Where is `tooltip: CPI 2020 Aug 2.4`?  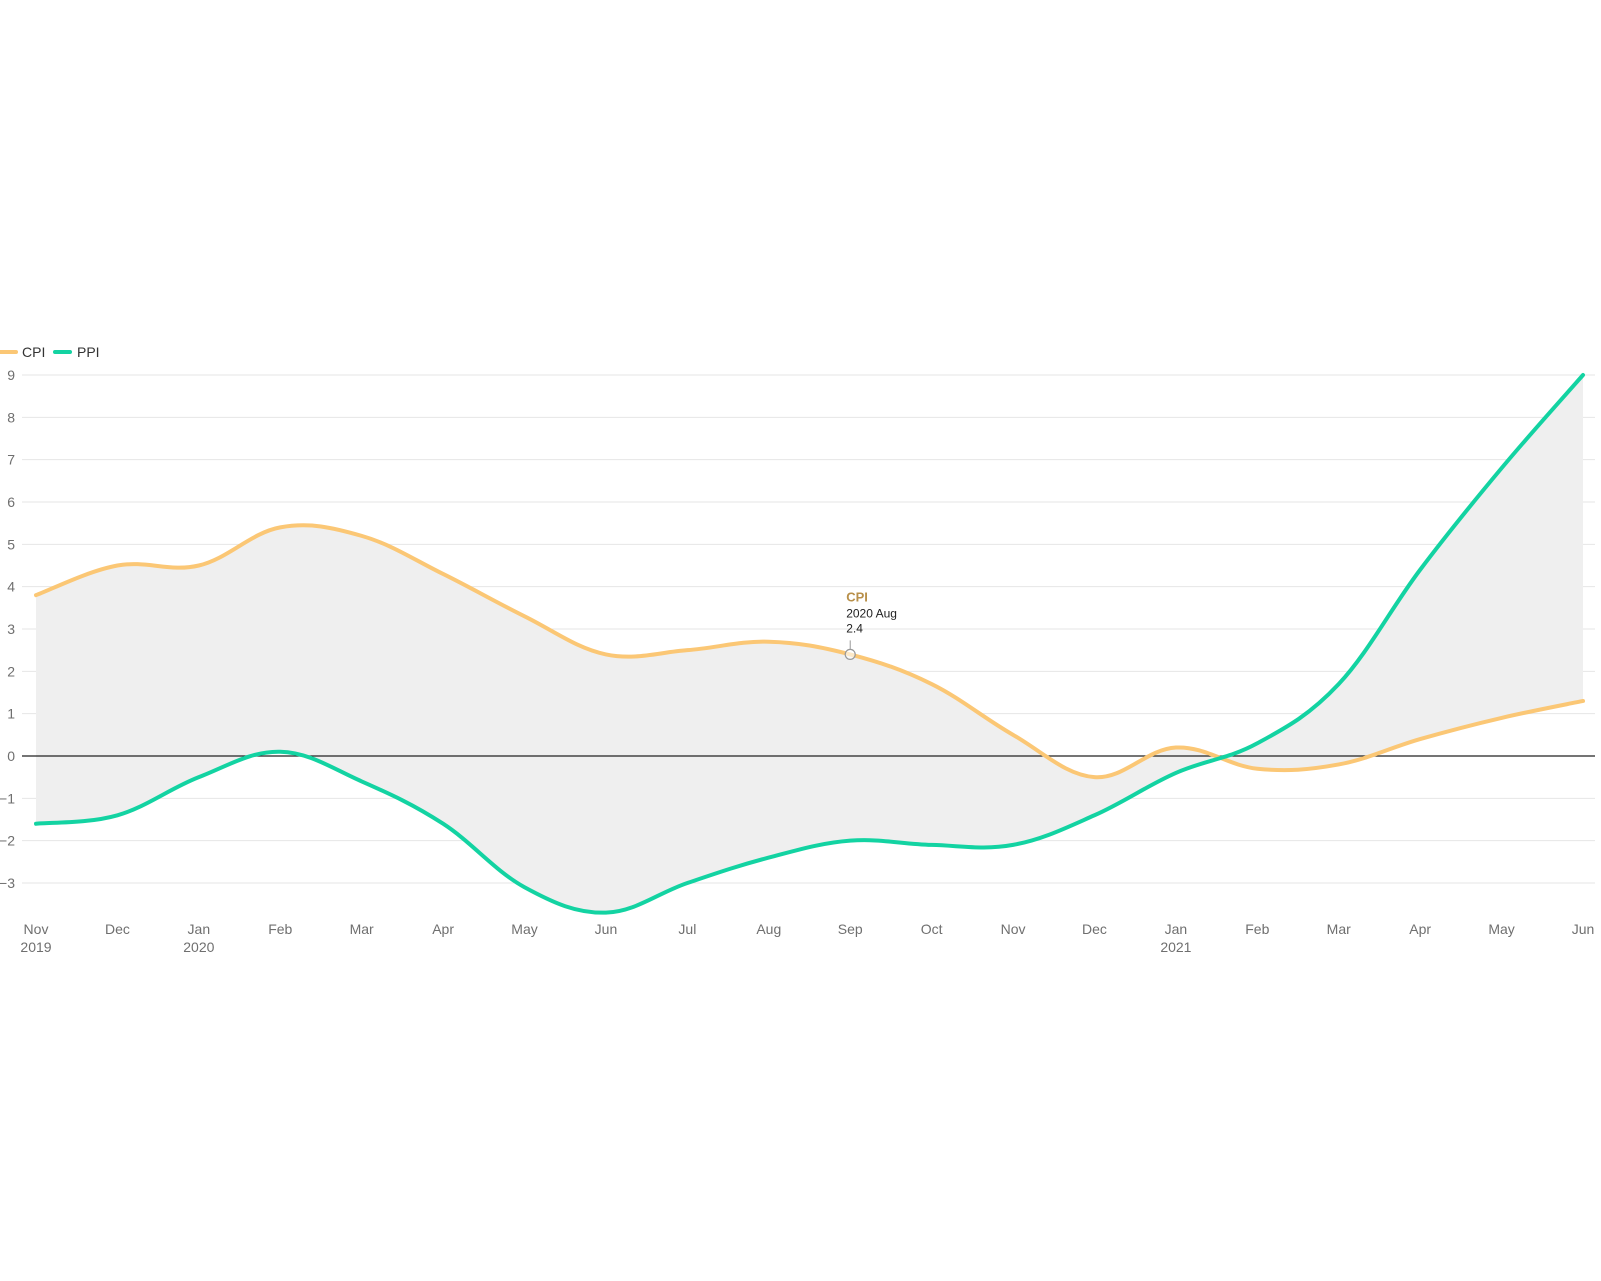
tooltip: CPI 2020 Aug 2.4 is located at coordinates (870, 625).